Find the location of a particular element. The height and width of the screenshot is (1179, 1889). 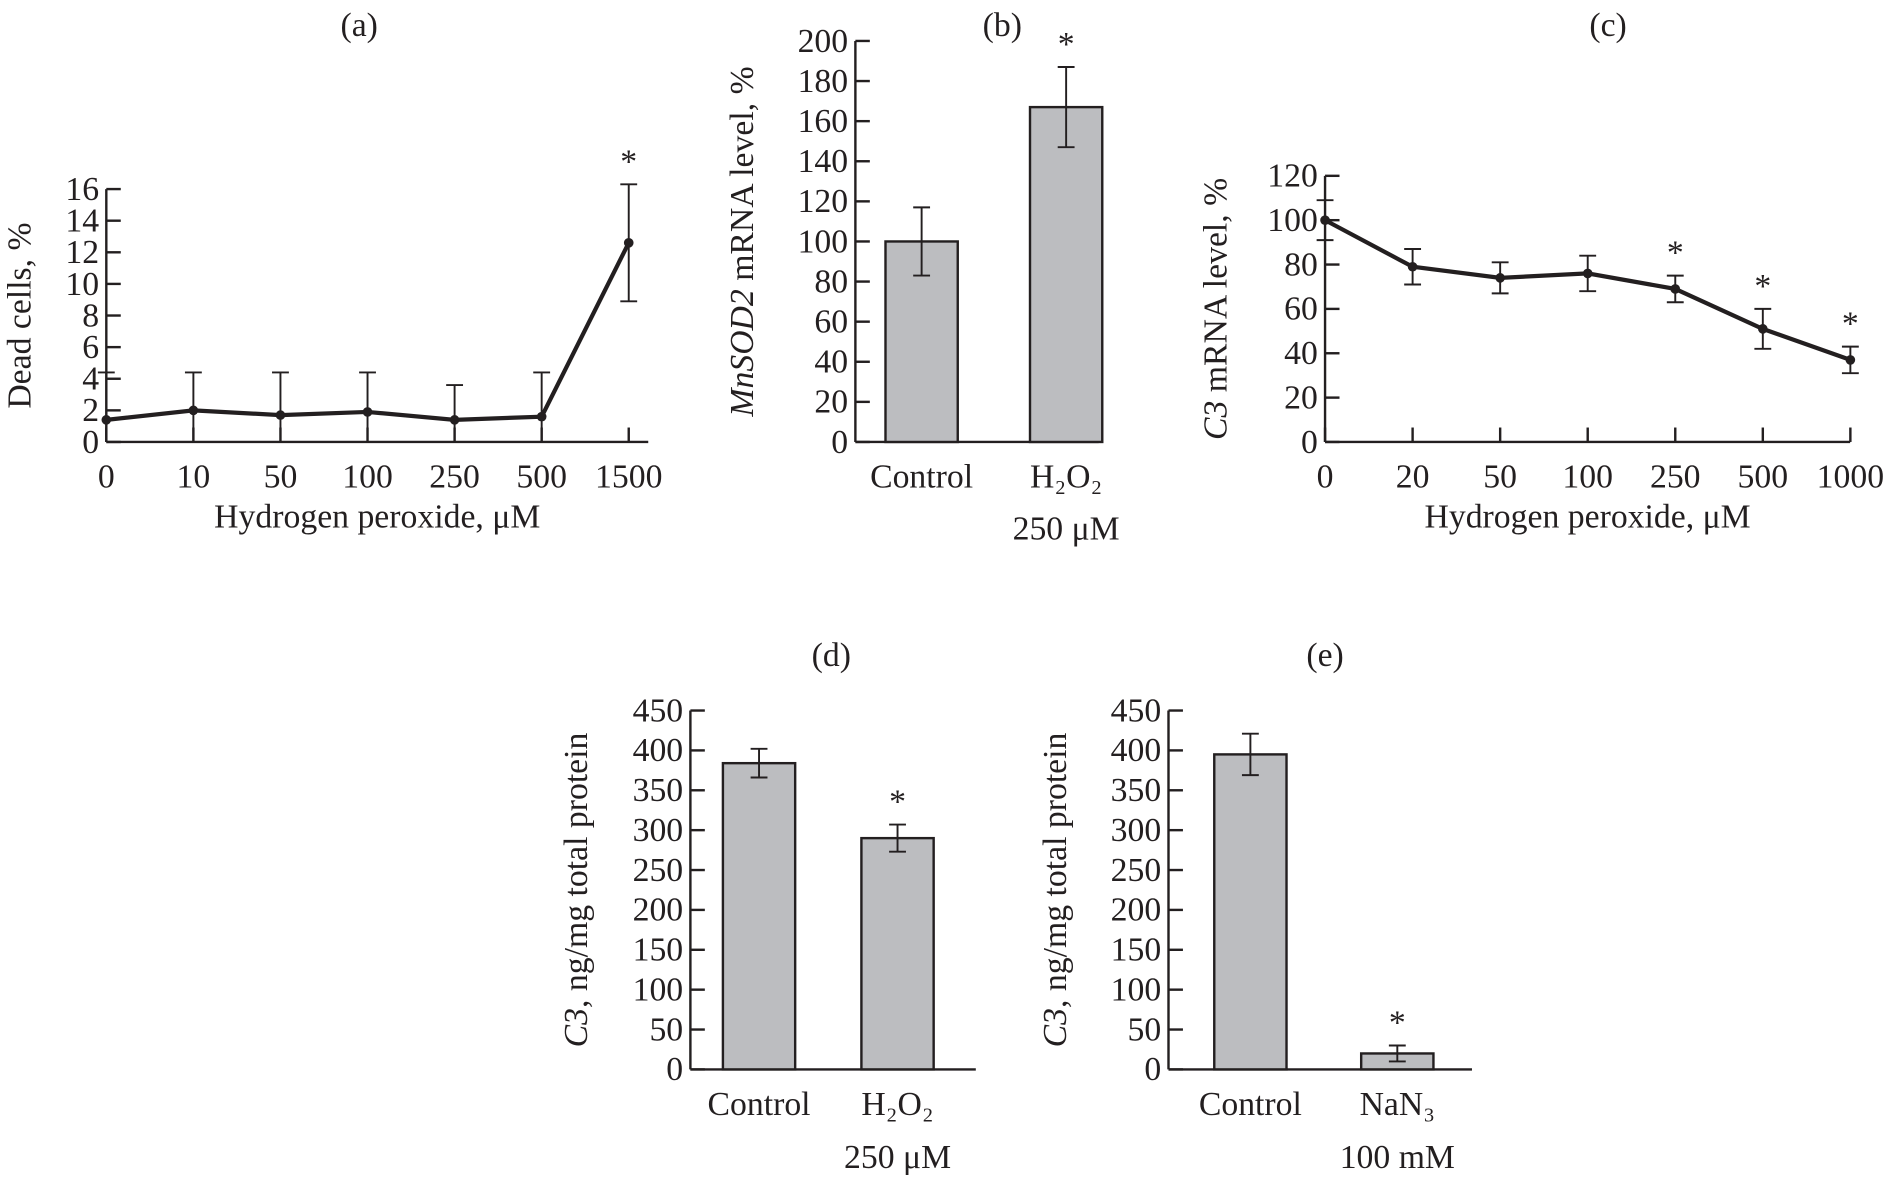

x-tick-label: 50 is located at coordinates (281, 477).